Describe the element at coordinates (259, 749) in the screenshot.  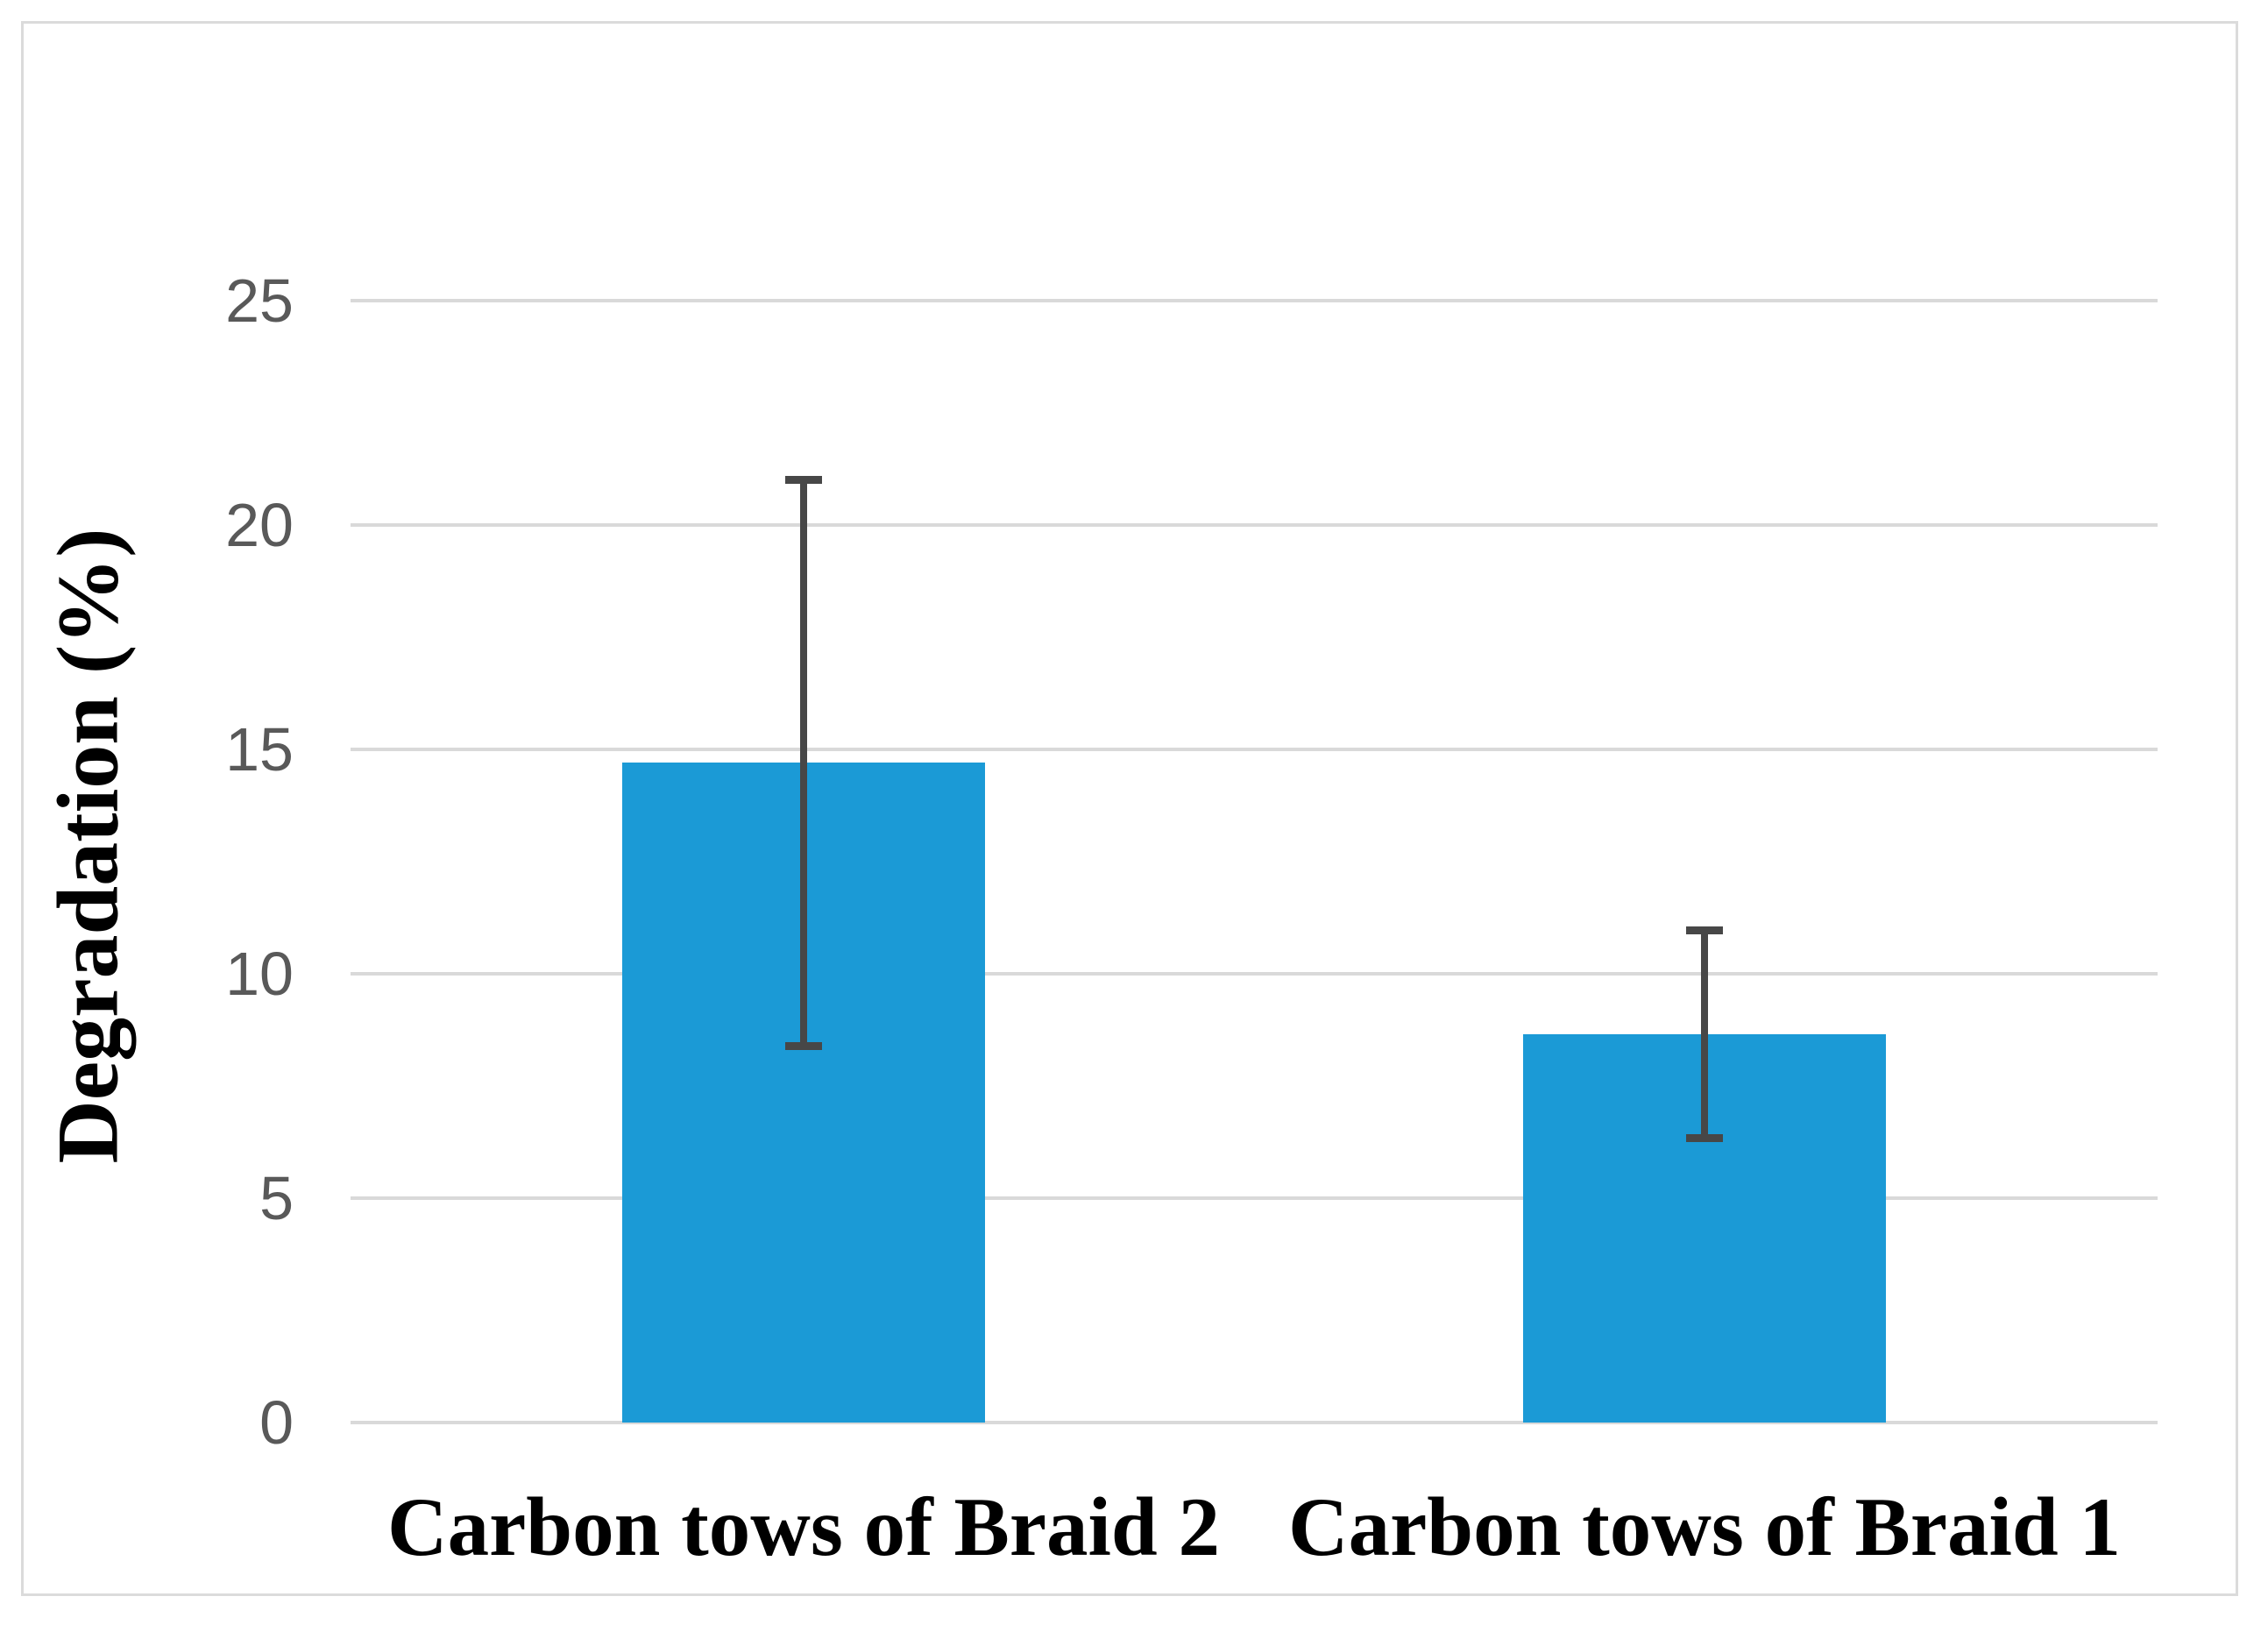
I see `y-tick-label-15: 15` at that location.